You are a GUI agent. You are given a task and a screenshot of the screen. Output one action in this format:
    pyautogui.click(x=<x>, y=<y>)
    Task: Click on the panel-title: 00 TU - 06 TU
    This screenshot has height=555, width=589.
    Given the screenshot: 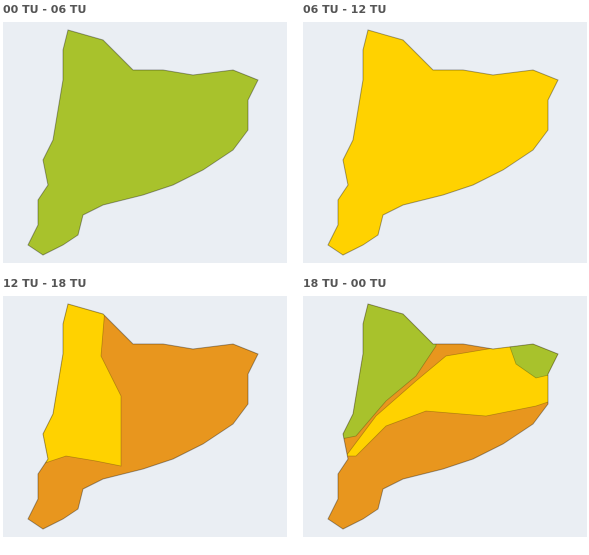 What is the action you would take?
    pyautogui.click(x=44, y=9)
    